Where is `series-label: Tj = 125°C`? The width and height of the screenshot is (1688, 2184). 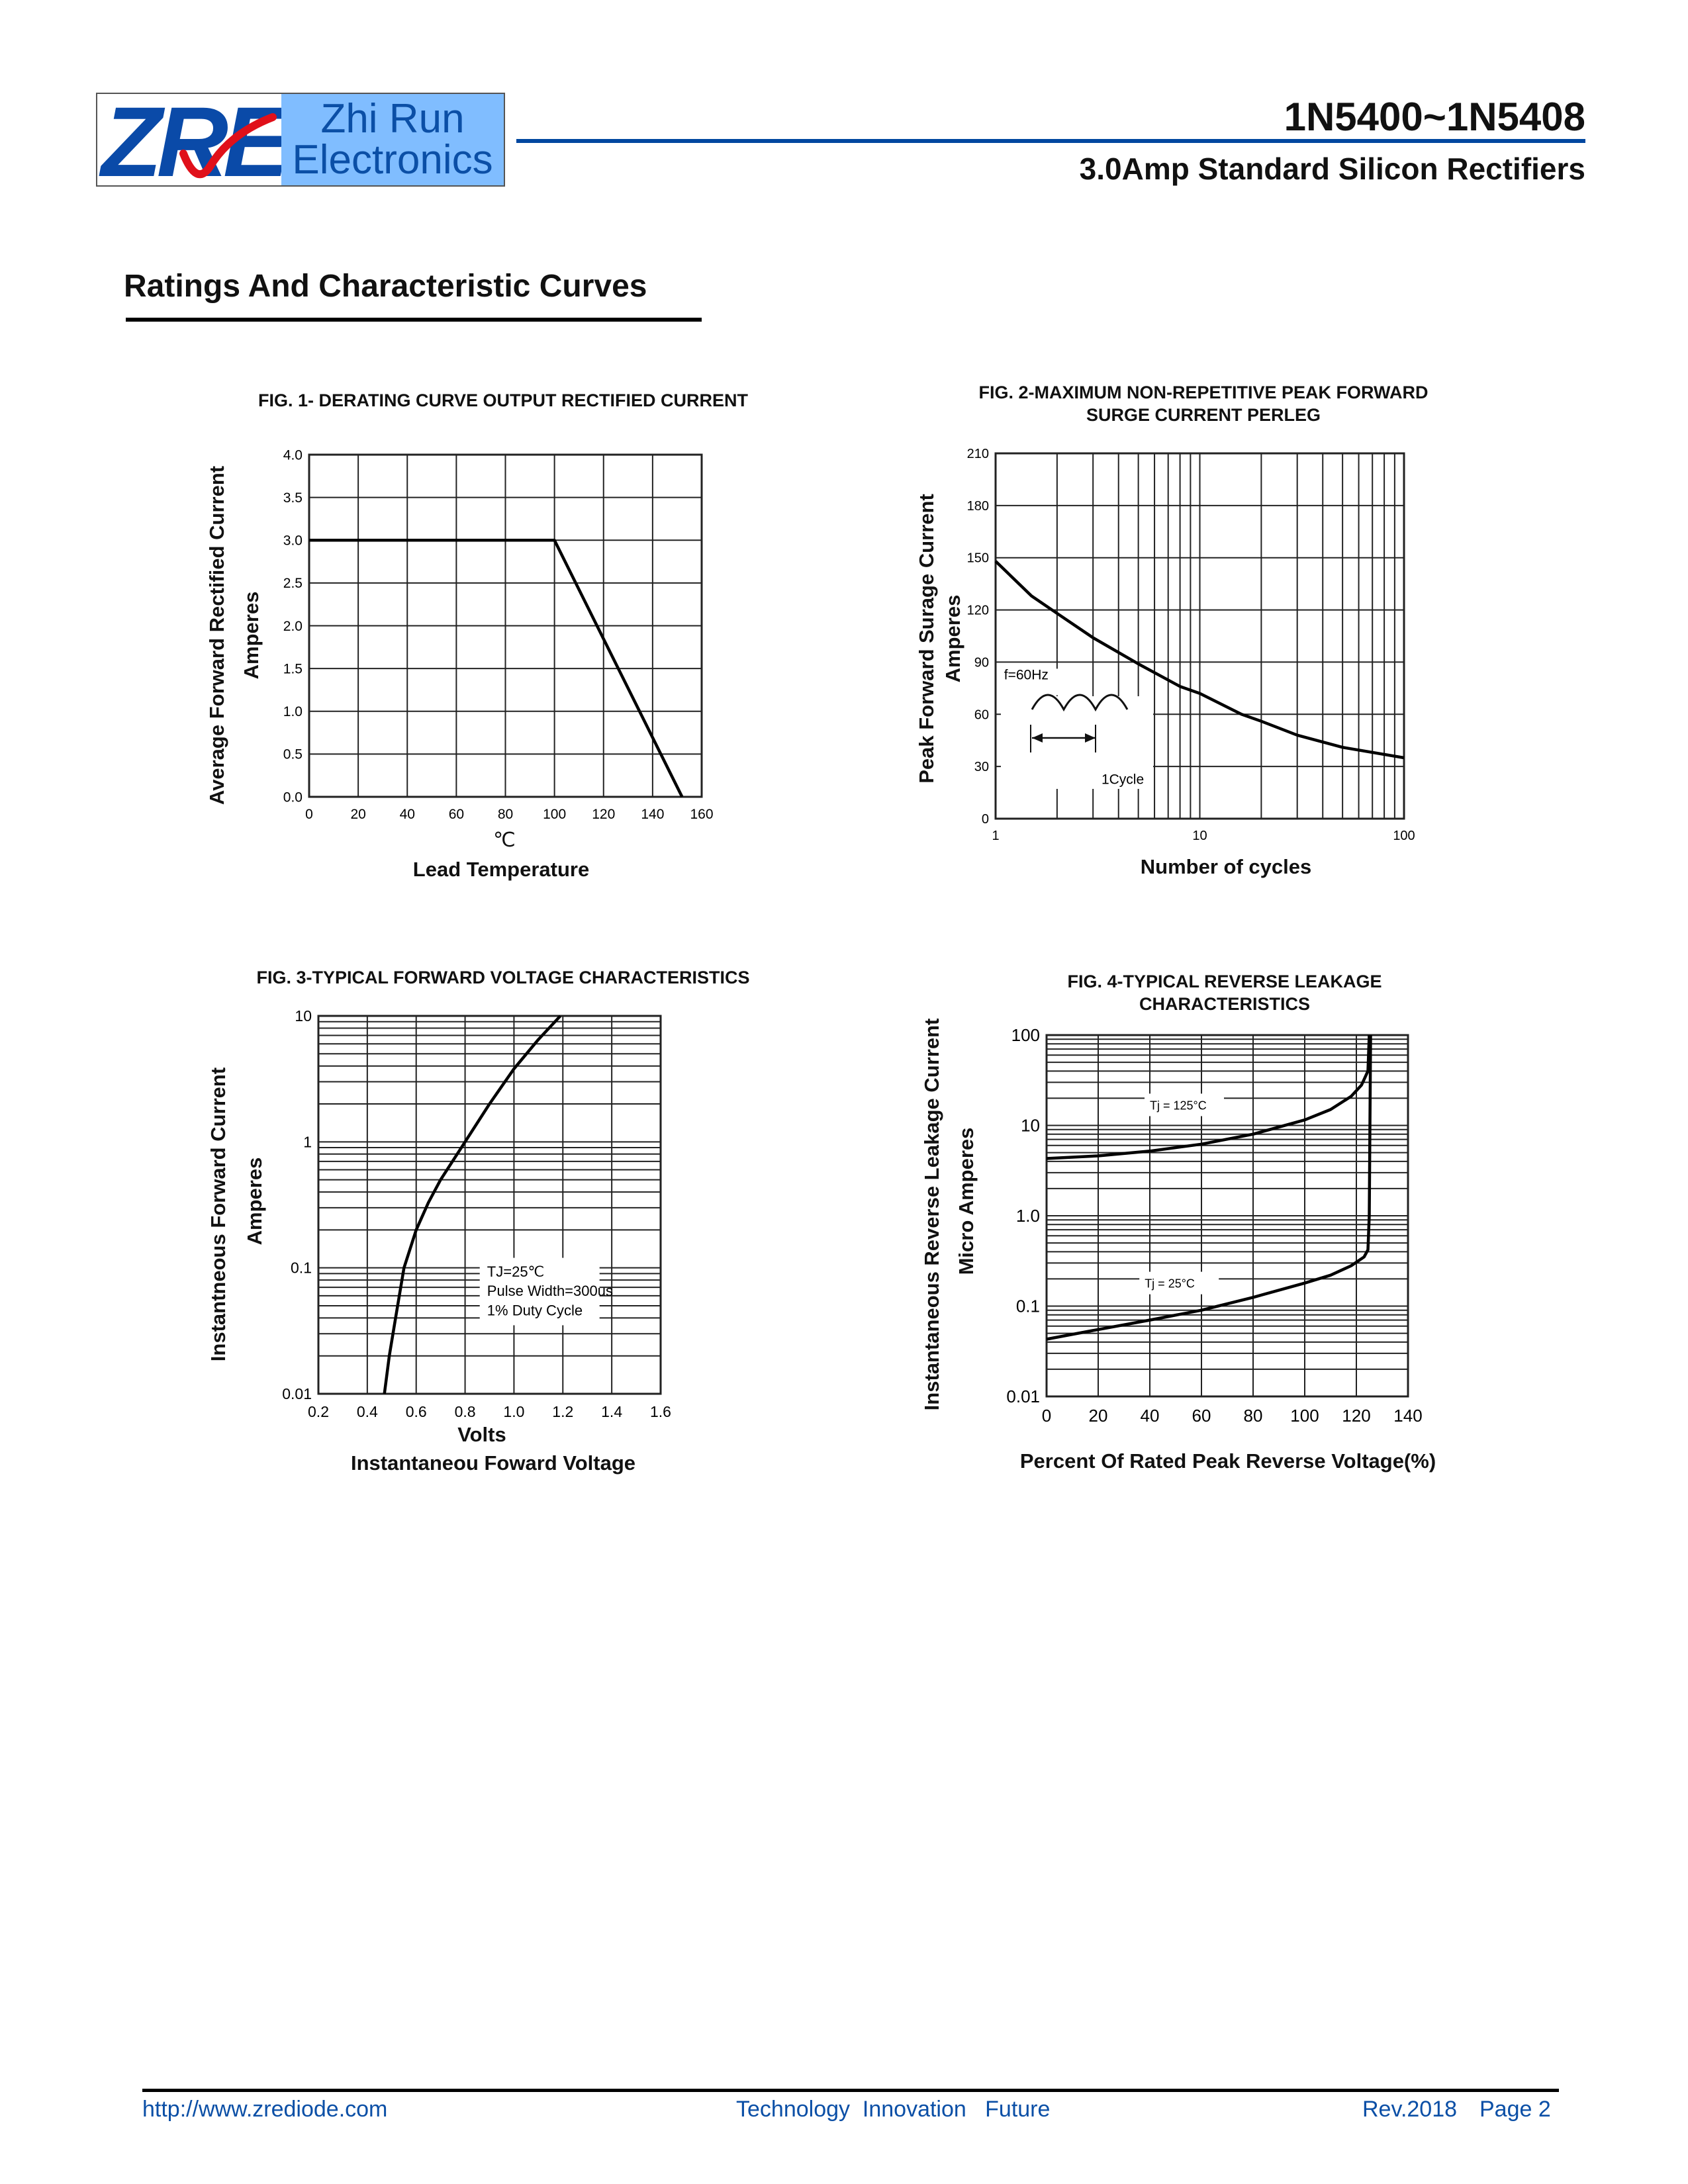 series-label: Tj = 125°C is located at coordinates (1178, 1105).